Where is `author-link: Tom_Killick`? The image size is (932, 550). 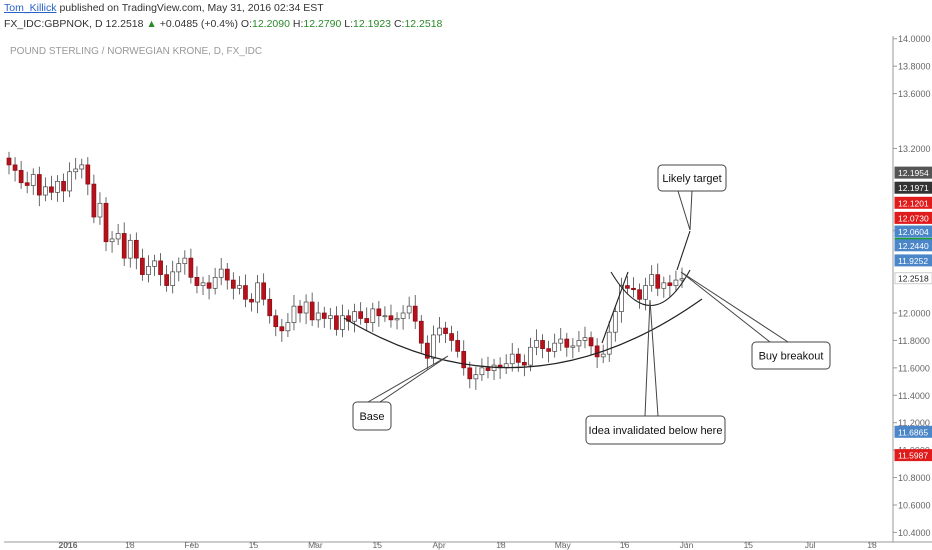
author-link: Tom_Killick is located at coordinates (30, 8).